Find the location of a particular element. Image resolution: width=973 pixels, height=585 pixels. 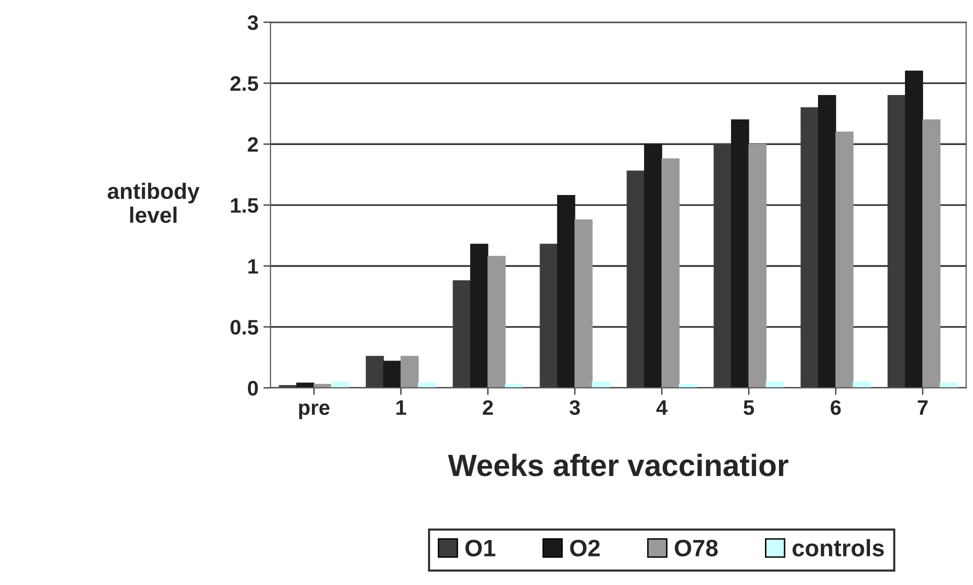

x-tick-label: 6 is located at coordinates (835, 407).